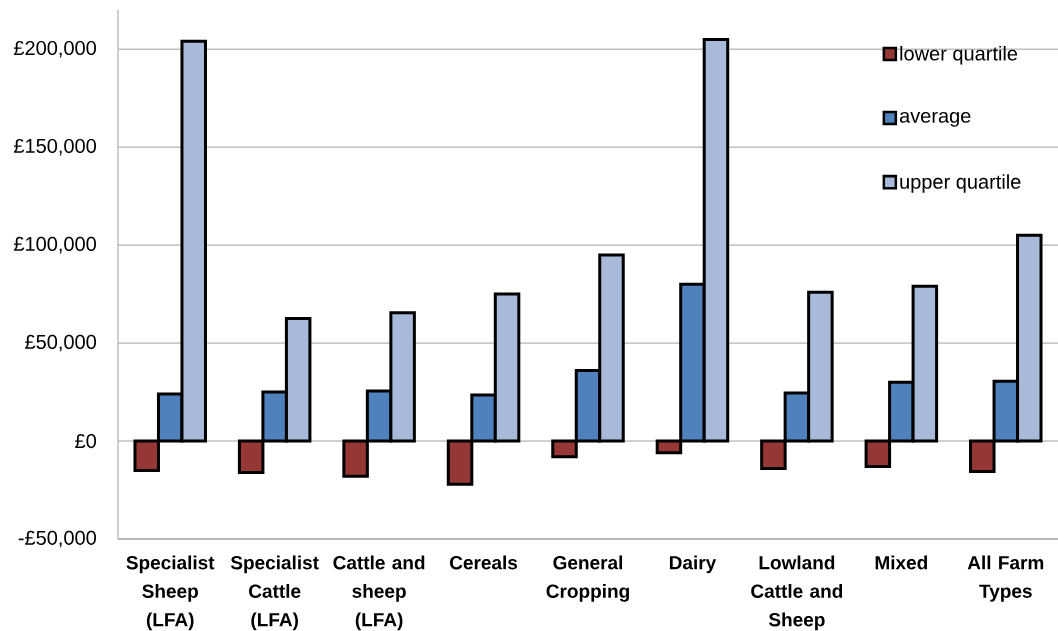 This screenshot has height=631, width=1058. I want to click on legend-label: upper quartile, so click(960, 183).